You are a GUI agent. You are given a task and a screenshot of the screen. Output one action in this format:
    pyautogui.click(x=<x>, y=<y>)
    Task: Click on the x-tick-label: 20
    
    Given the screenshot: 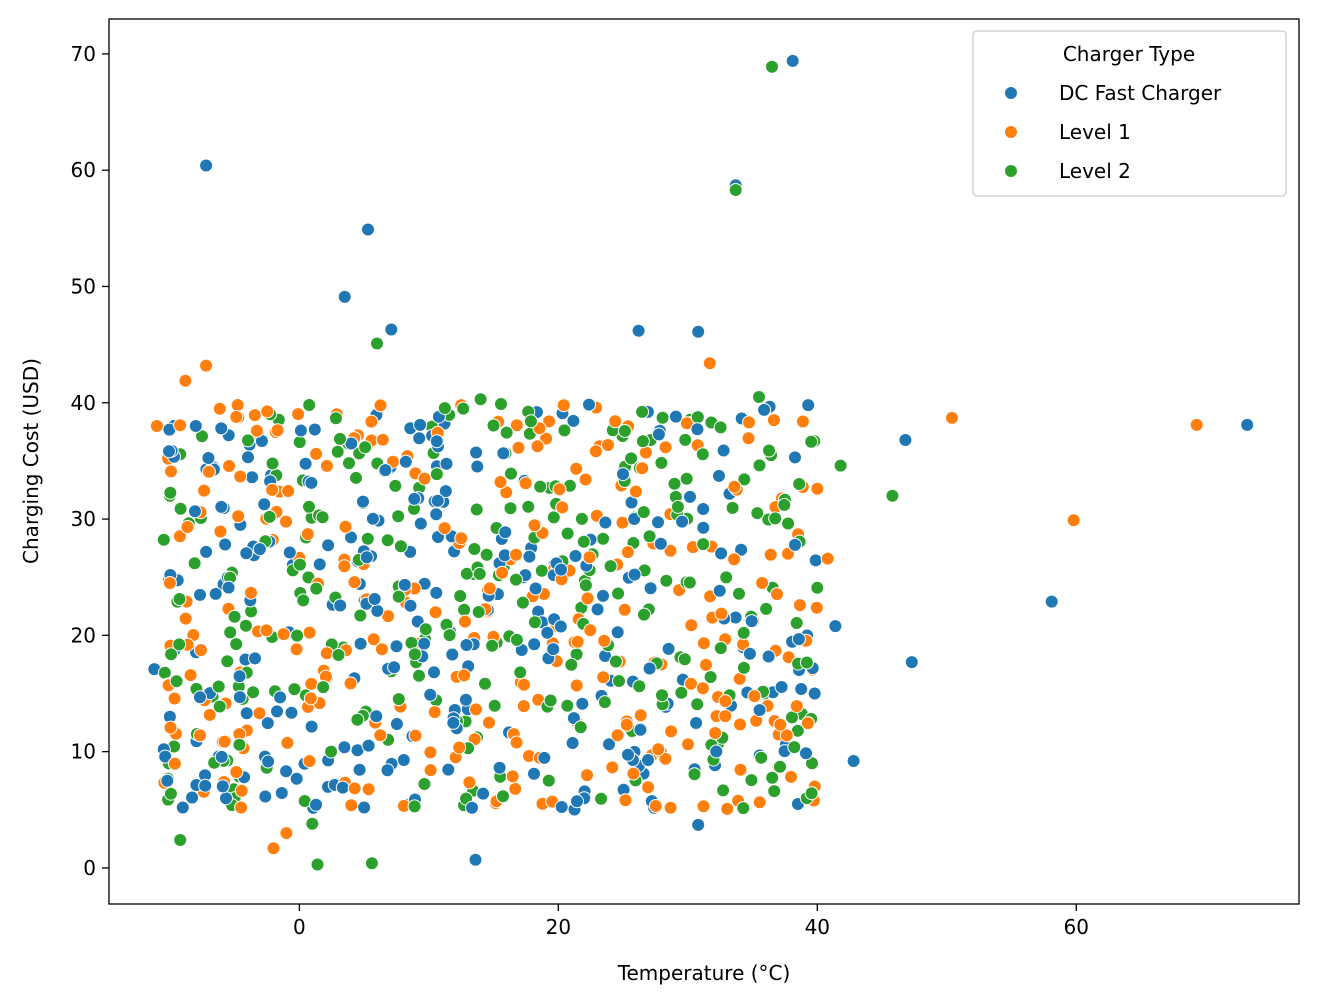 What is the action you would take?
    pyautogui.click(x=558, y=927)
    